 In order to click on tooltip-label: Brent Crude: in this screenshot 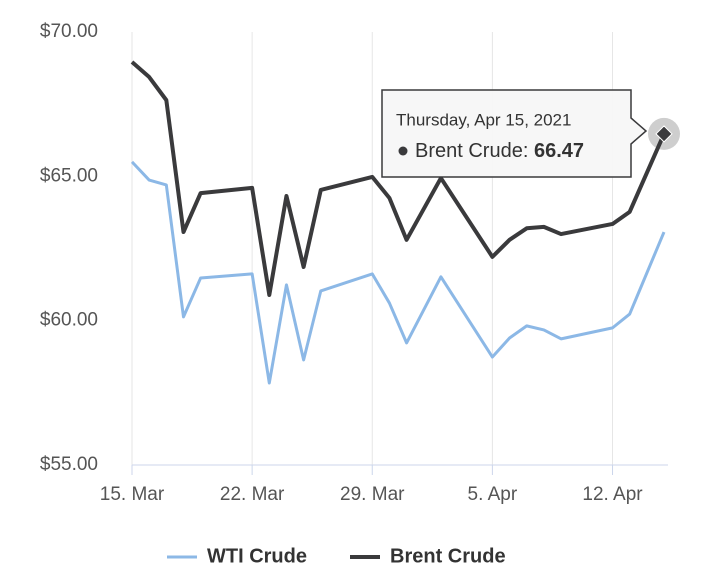, I will do `click(471, 151)`.